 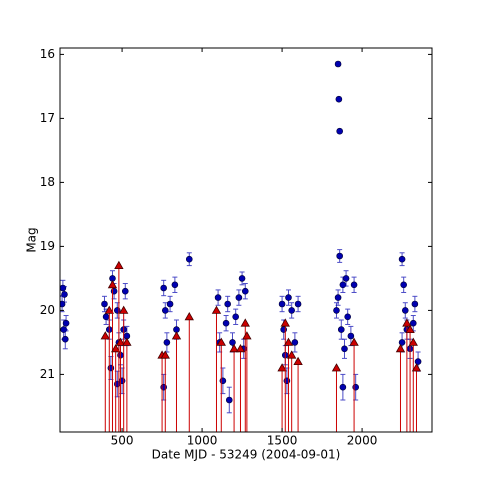 I want to click on x-tick-label: 1500, so click(x=282, y=441).